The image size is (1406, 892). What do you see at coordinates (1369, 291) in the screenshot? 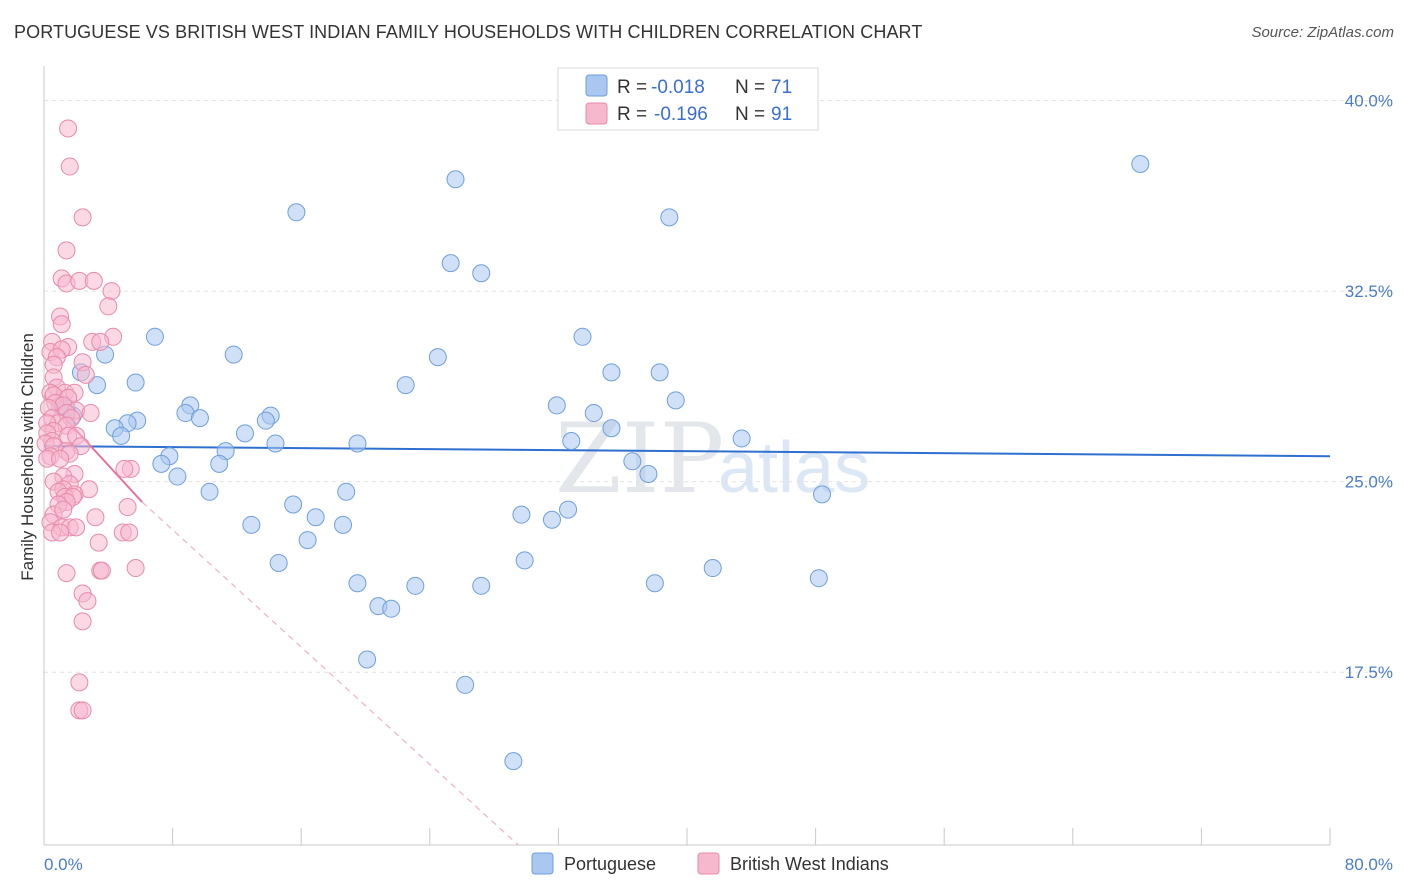
I see `y-tick-label: 32.5%` at bounding box center [1369, 291].